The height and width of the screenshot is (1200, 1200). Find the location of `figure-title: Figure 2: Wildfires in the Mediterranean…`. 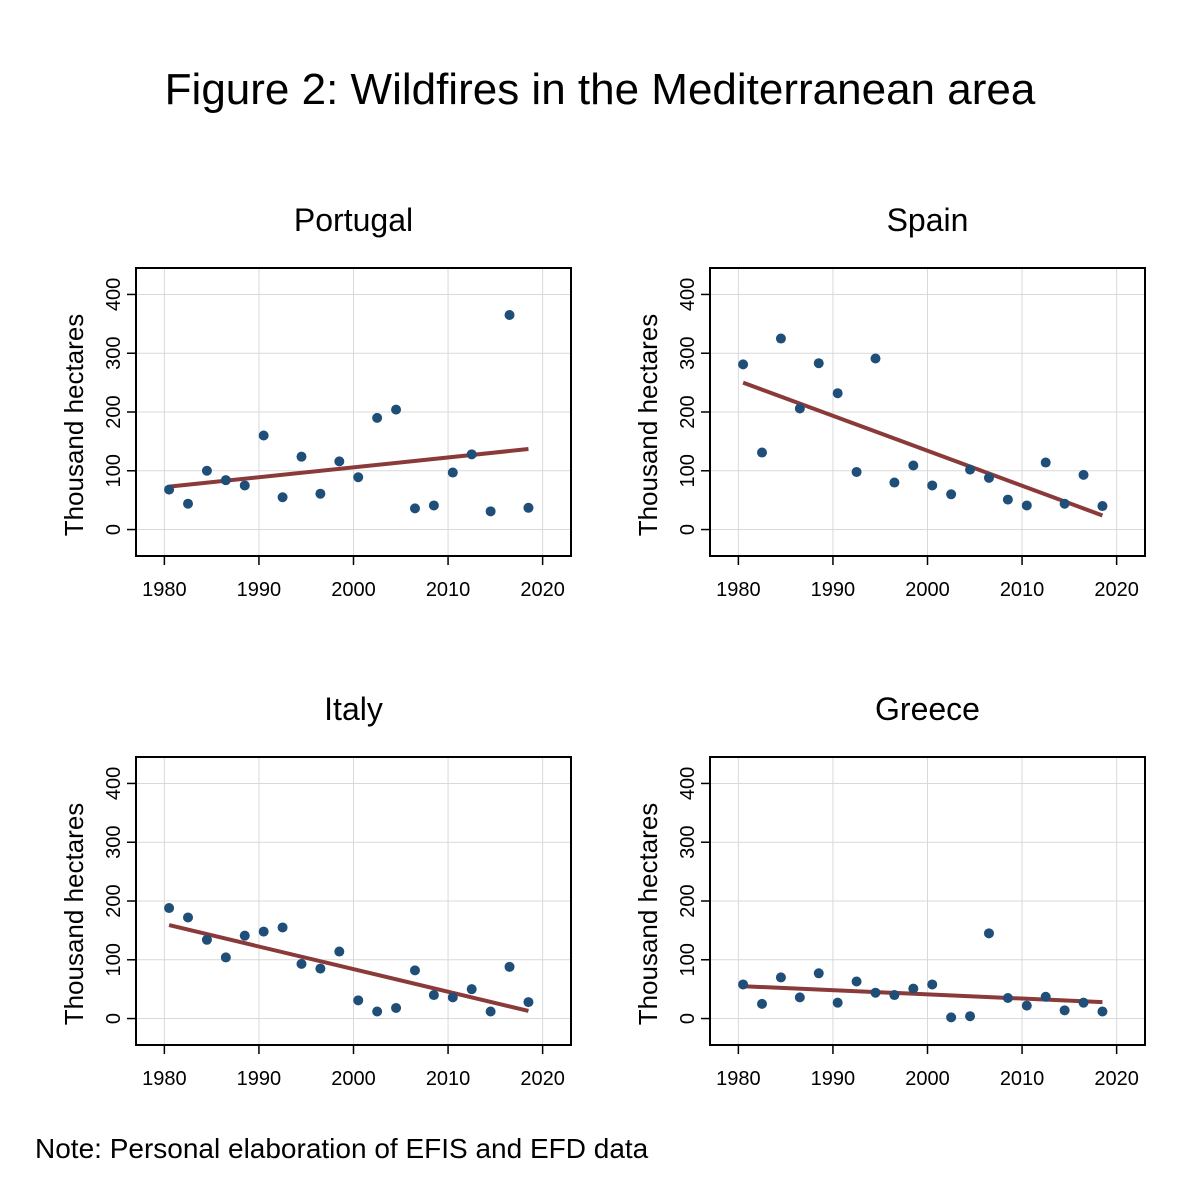

figure-title: Figure 2: Wildfires in the Mediterranean… is located at coordinates (600, 89).